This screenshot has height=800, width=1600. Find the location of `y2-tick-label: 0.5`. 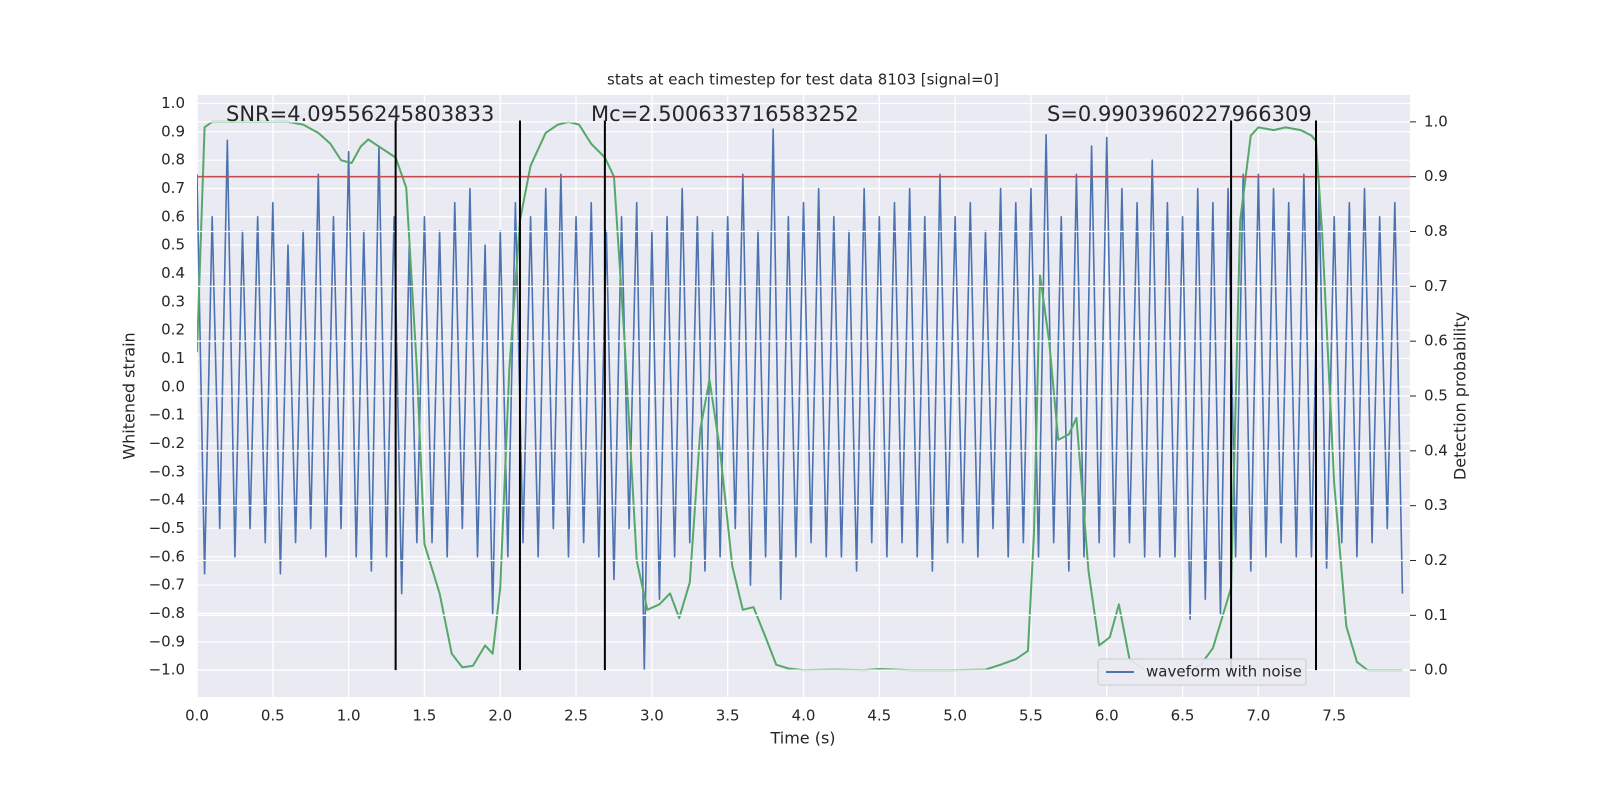

y2-tick-label: 0.5 is located at coordinates (1436, 396).